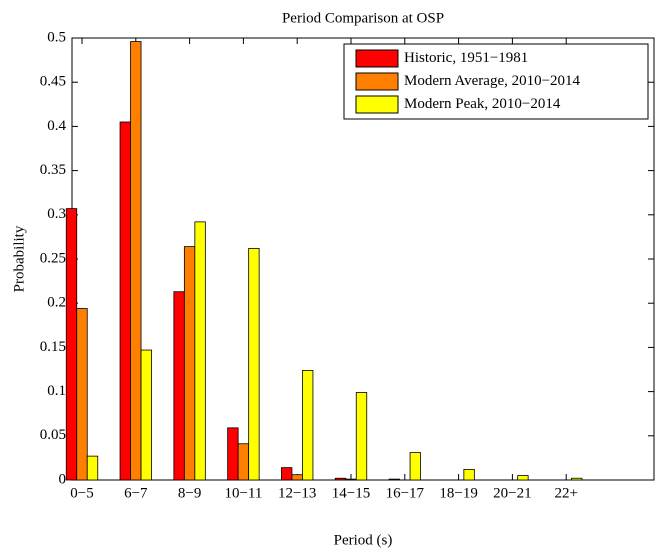 The image size is (661, 552). Describe the element at coordinates (363, 18) in the screenshot. I see `chart-title: Period Comparison at OSP` at that location.